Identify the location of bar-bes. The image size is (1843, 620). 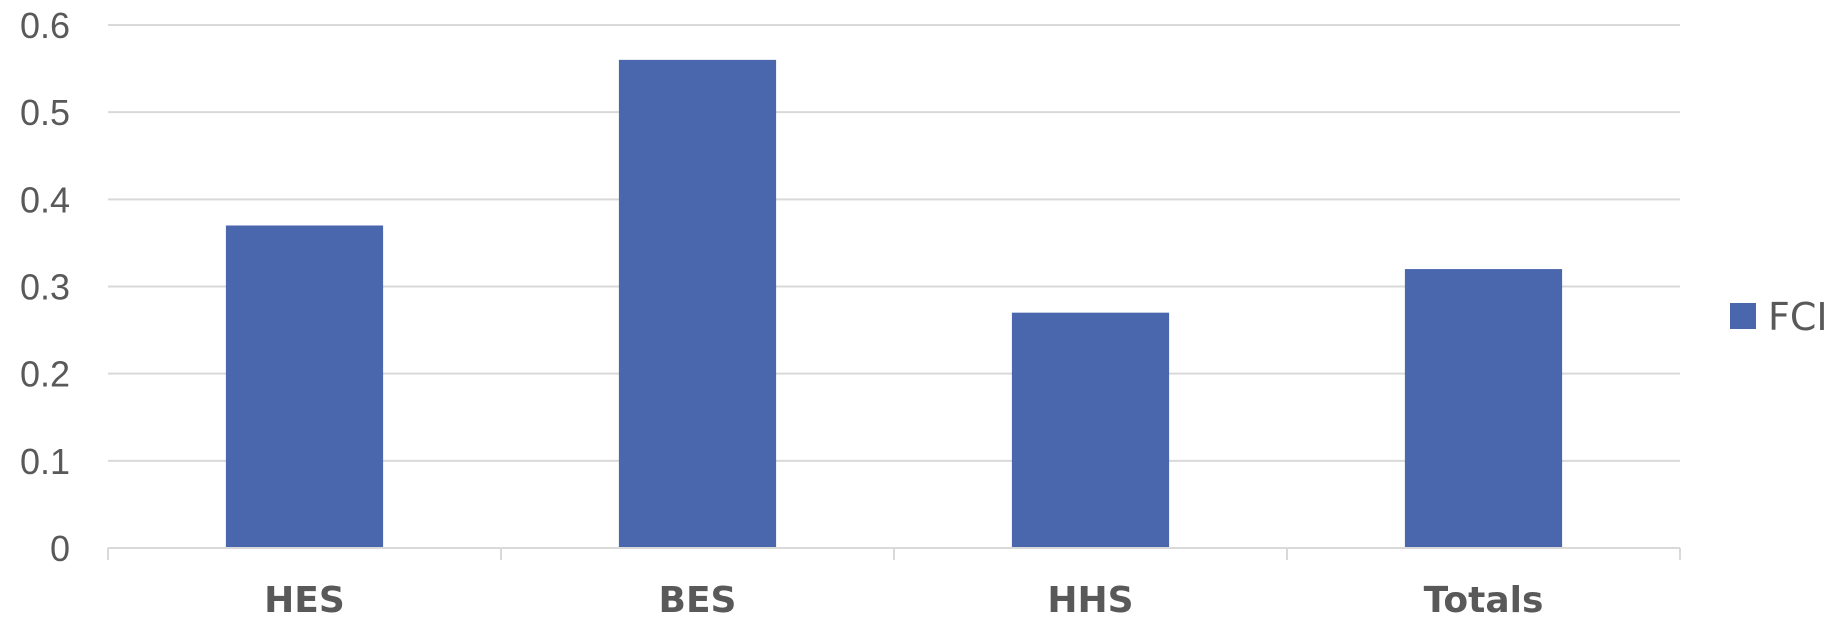
(697, 303).